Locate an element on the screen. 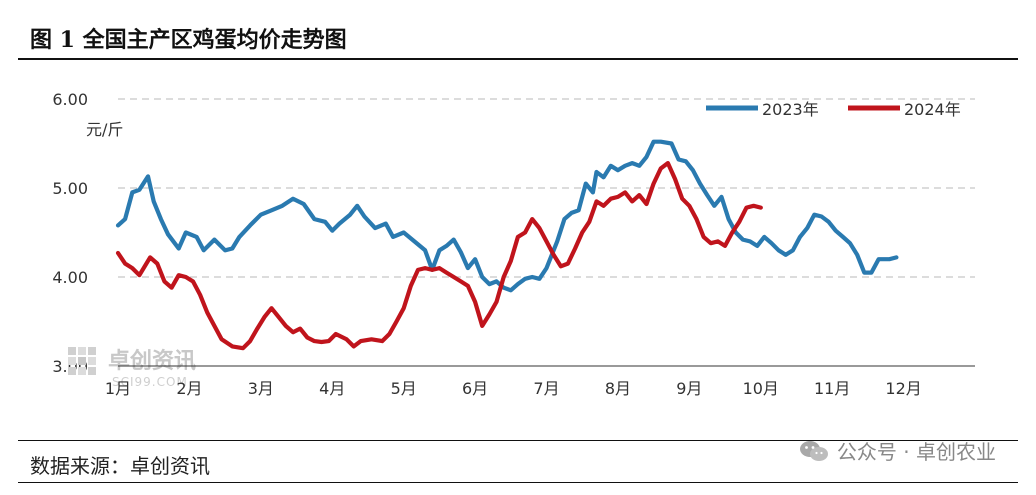  x-tick-label: 10月 is located at coordinates (761, 388).